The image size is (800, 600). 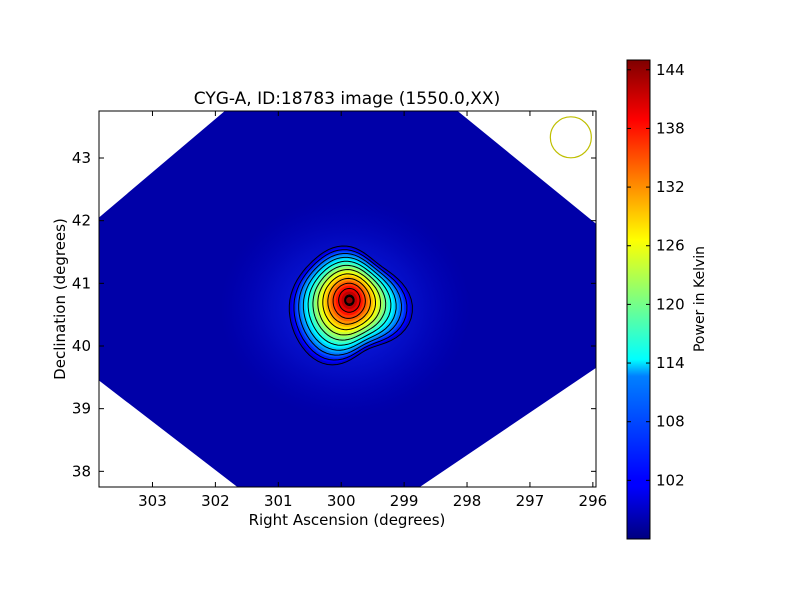 I want to click on colorbar-tick-label: 126, so click(x=670, y=246).